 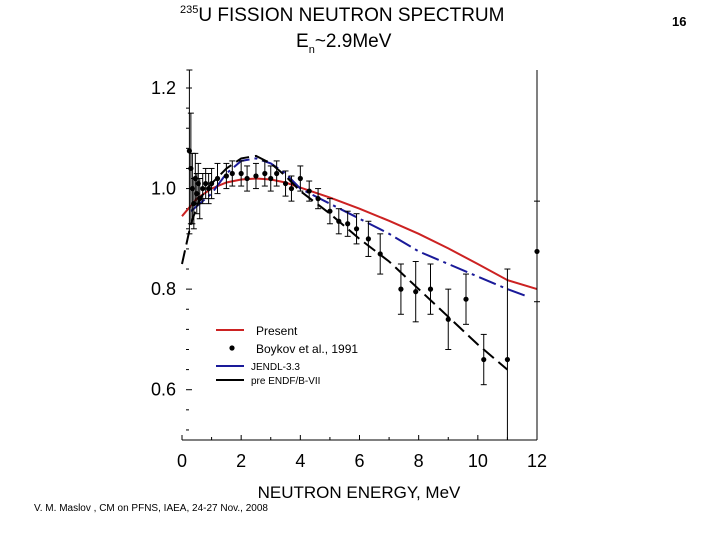 I want to click on x-tick-label: 12, so click(x=537, y=461).